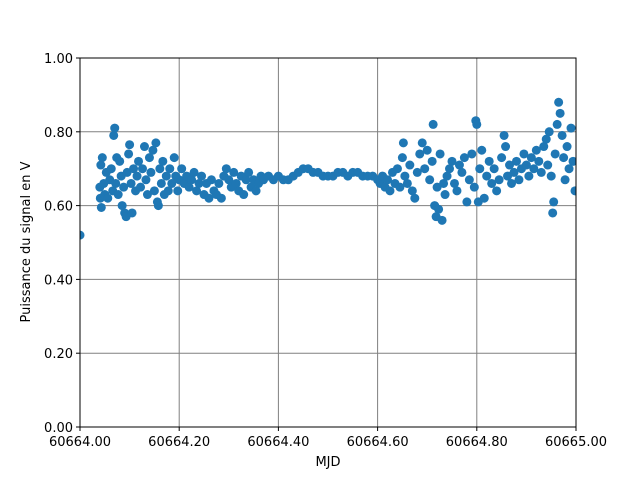 The height and width of the screenshot is (484, 640). I want to click on x-tick-label: 60664.00, so click(80, 442).